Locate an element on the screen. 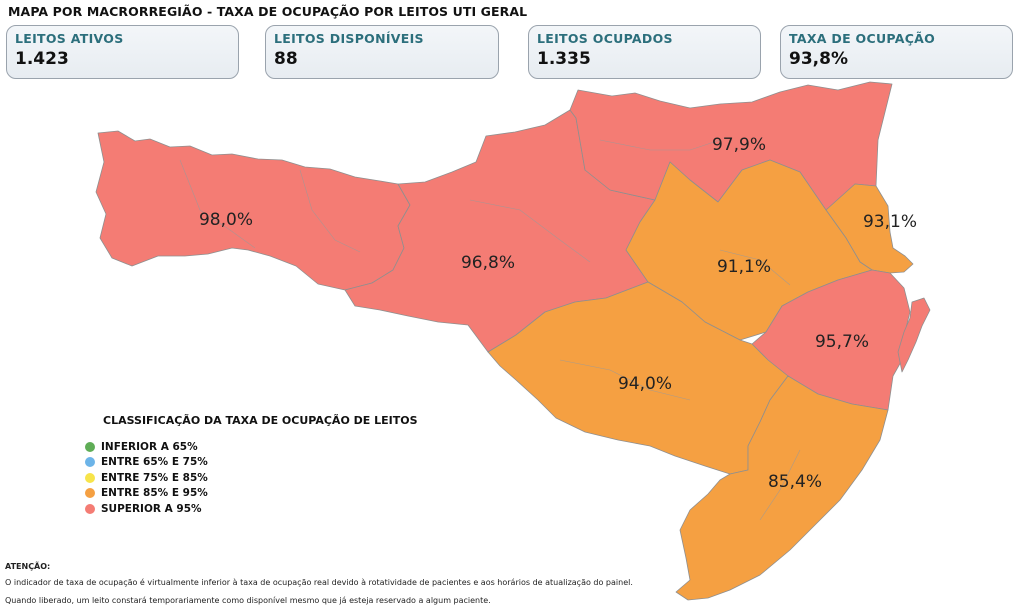  card-label: TAXA DE OCUPAÇÃO is located at coordinates (862, 38).